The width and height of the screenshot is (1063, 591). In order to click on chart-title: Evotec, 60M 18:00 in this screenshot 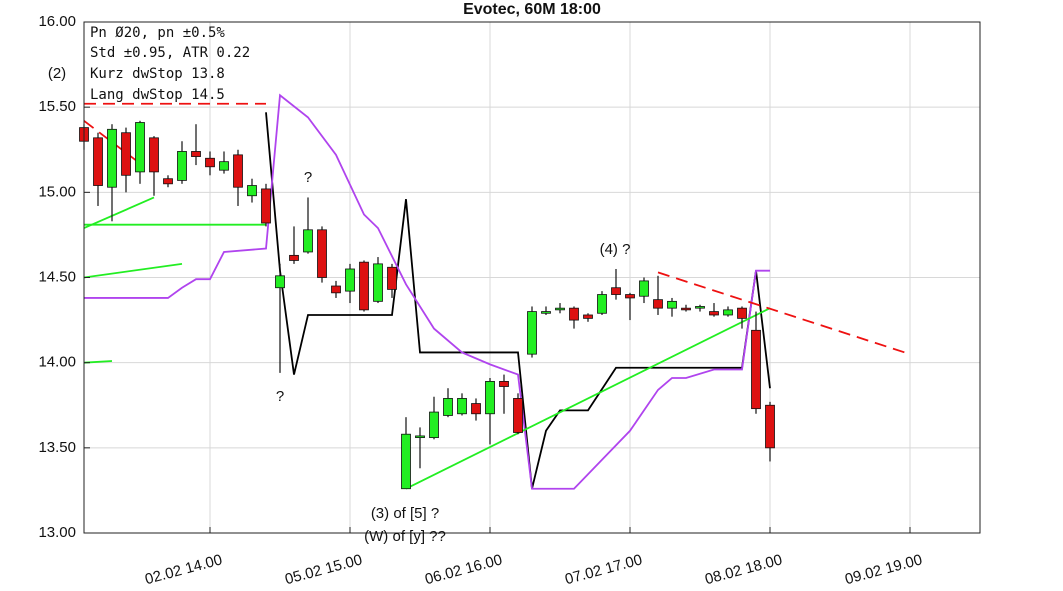, I will do `click(532, 9)`.